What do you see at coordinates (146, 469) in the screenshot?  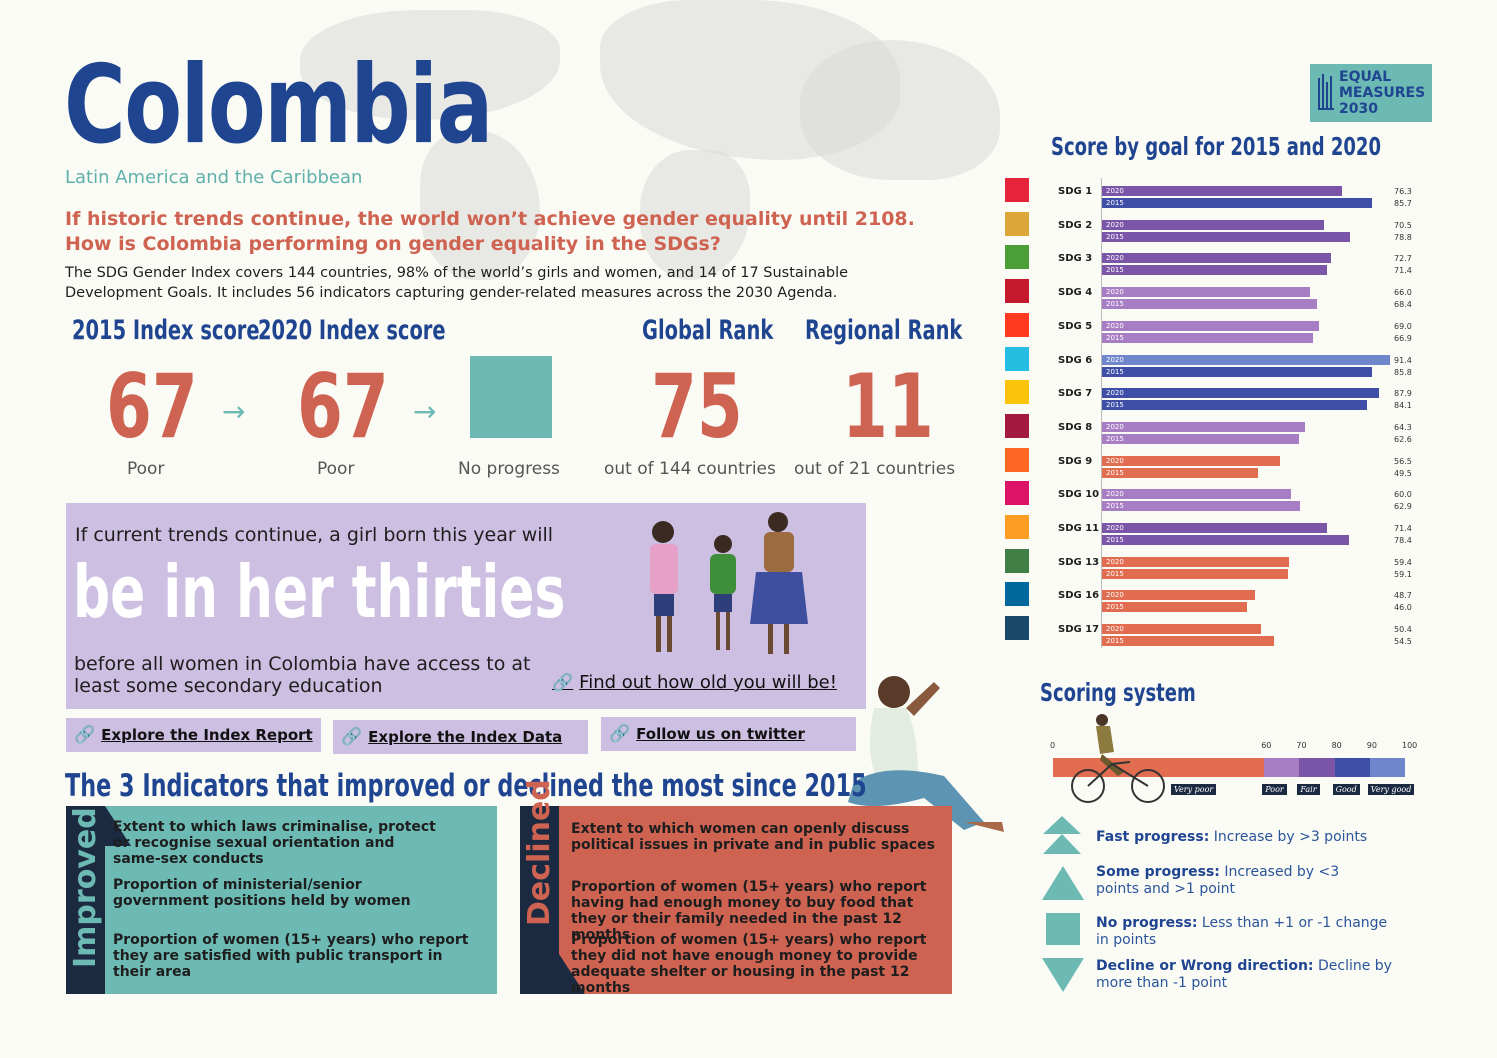 I see `score-2015-rating: Poor` at bounding box center [146, 469].